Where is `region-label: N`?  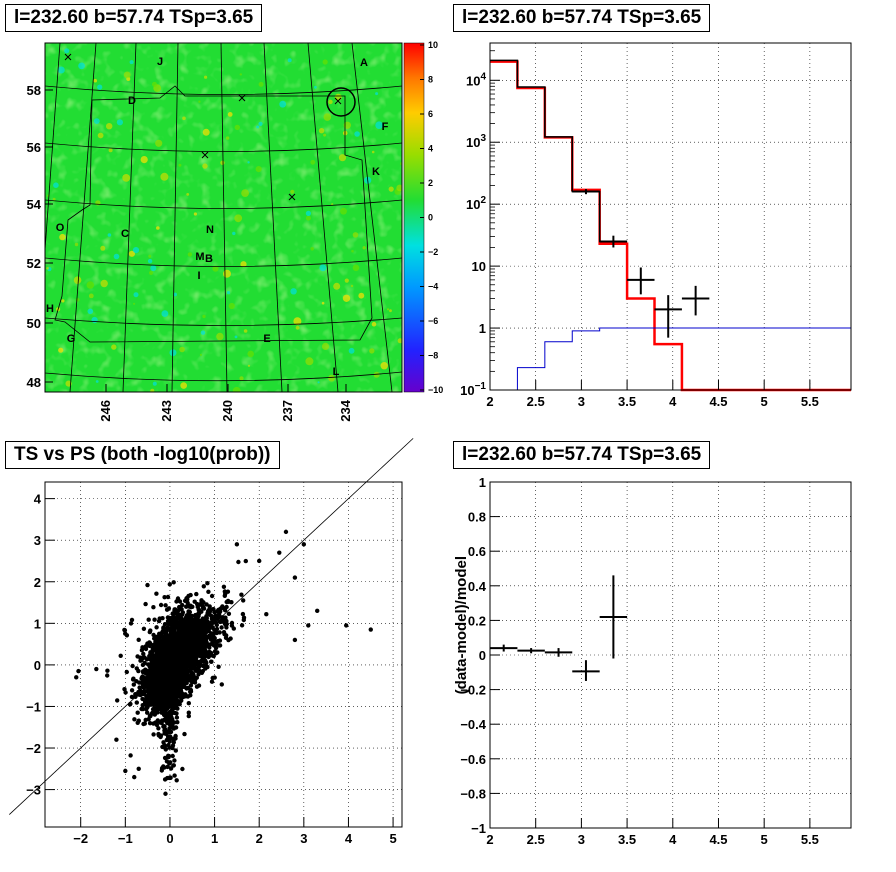 region-label: N is located at coordinates (210, 230).